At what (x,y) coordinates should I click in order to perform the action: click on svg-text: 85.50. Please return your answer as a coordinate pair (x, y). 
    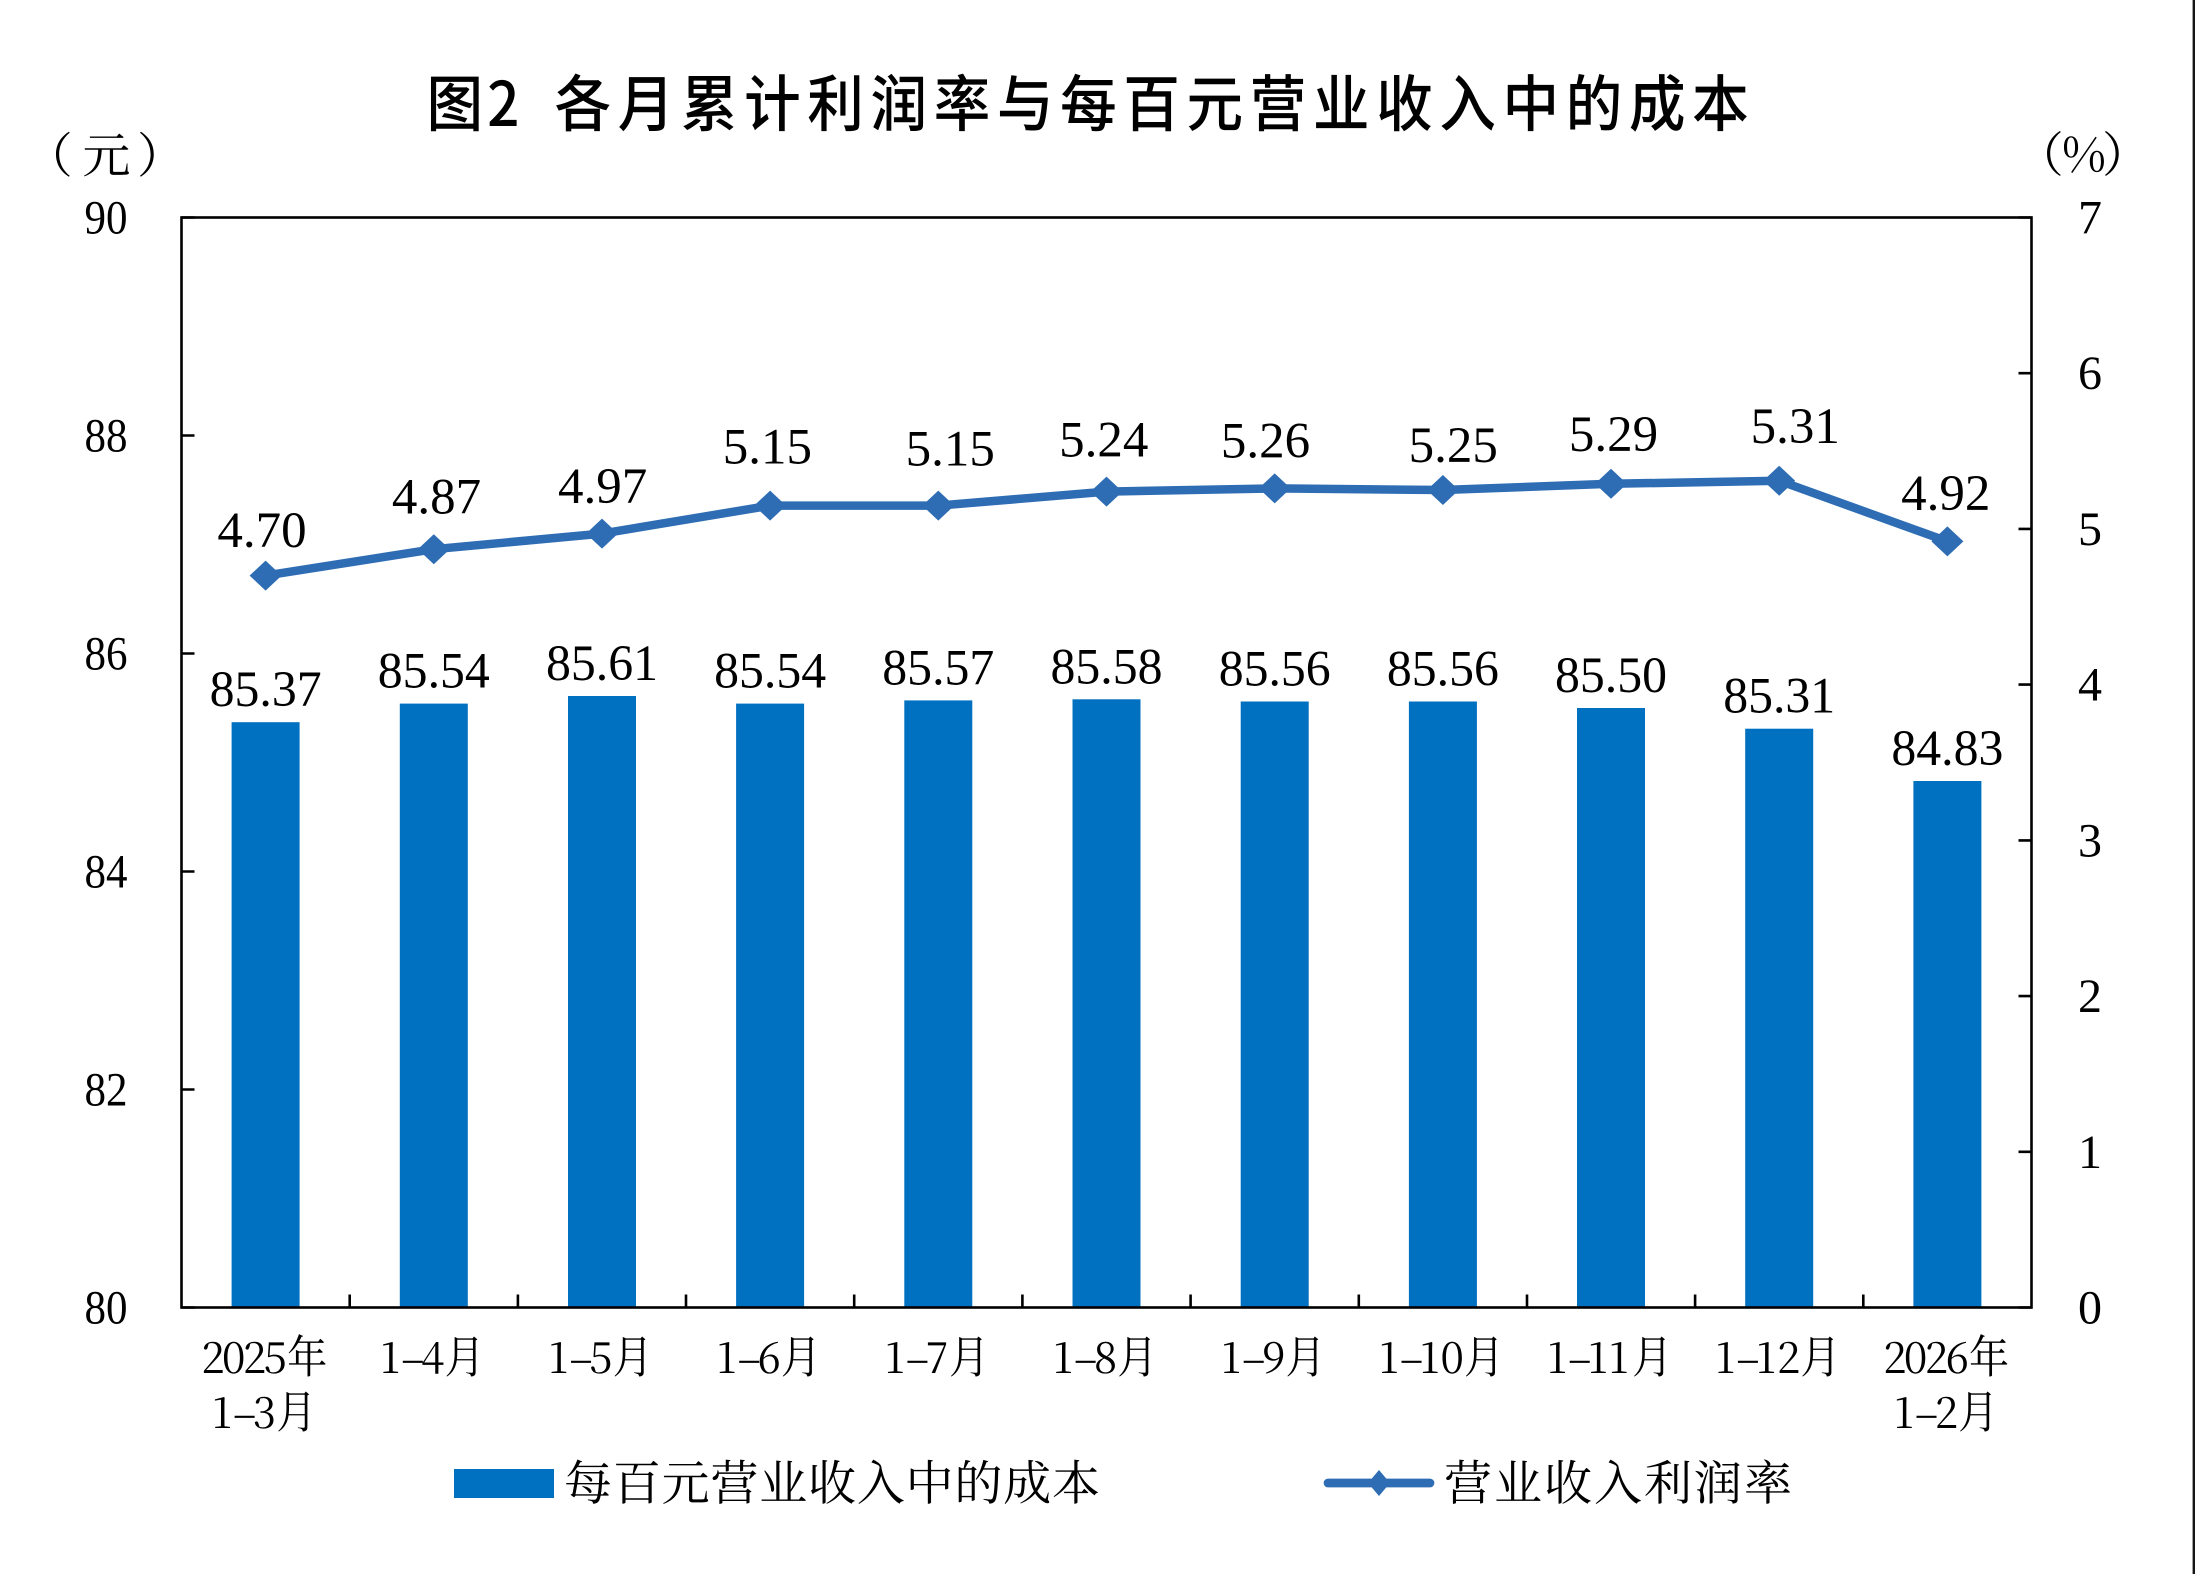
    Looking at the image, I should click on (1611, 676).